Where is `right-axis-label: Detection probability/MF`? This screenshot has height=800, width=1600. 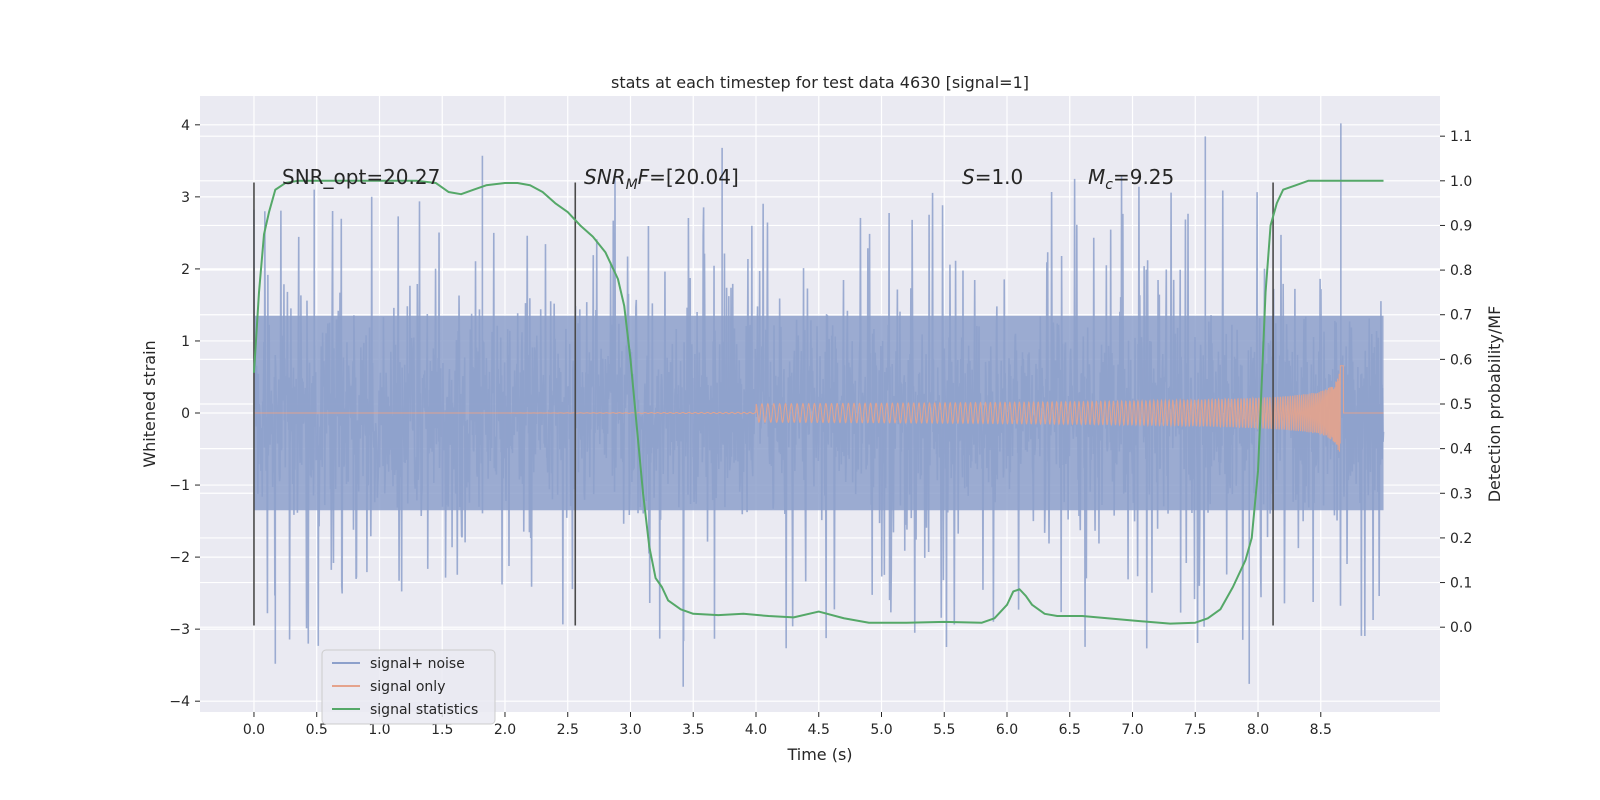
right-axis-label: Detection probability/MF is located at coordinates (1494, 404).